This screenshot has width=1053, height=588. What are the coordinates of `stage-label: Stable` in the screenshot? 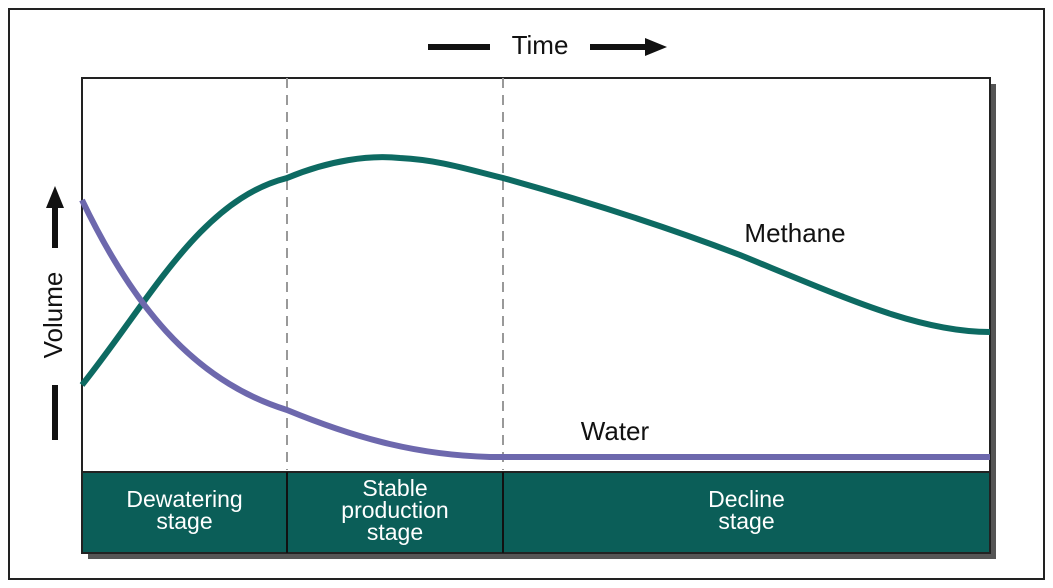 It's located at (394, 488).